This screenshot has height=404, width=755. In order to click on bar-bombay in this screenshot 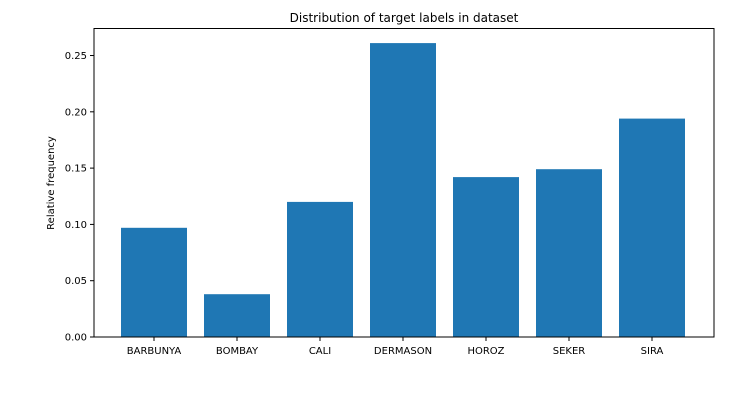, I will do `click(237, 315)`.